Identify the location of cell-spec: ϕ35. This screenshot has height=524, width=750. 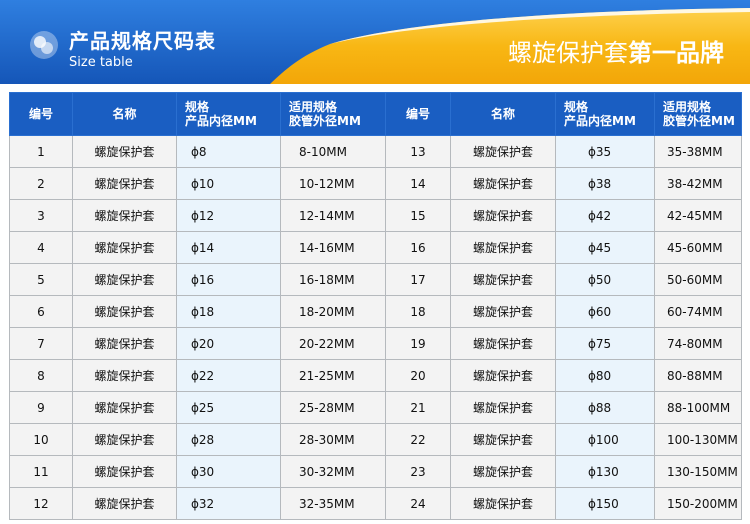
(605, 151).